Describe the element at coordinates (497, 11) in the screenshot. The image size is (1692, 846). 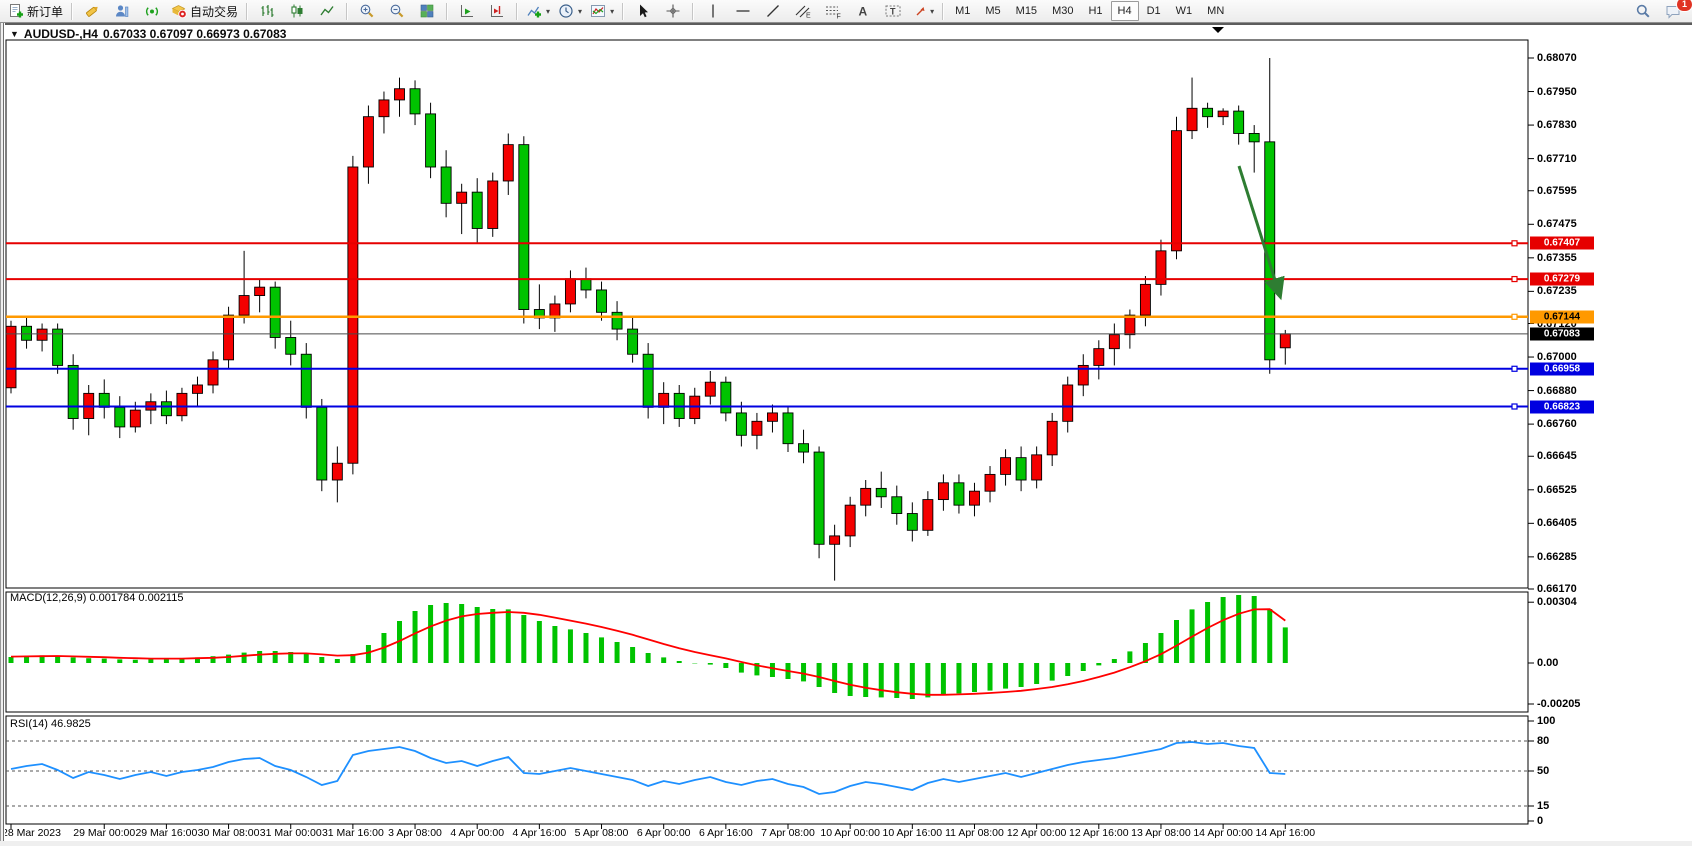
I see `chart-shift-button` at that location.